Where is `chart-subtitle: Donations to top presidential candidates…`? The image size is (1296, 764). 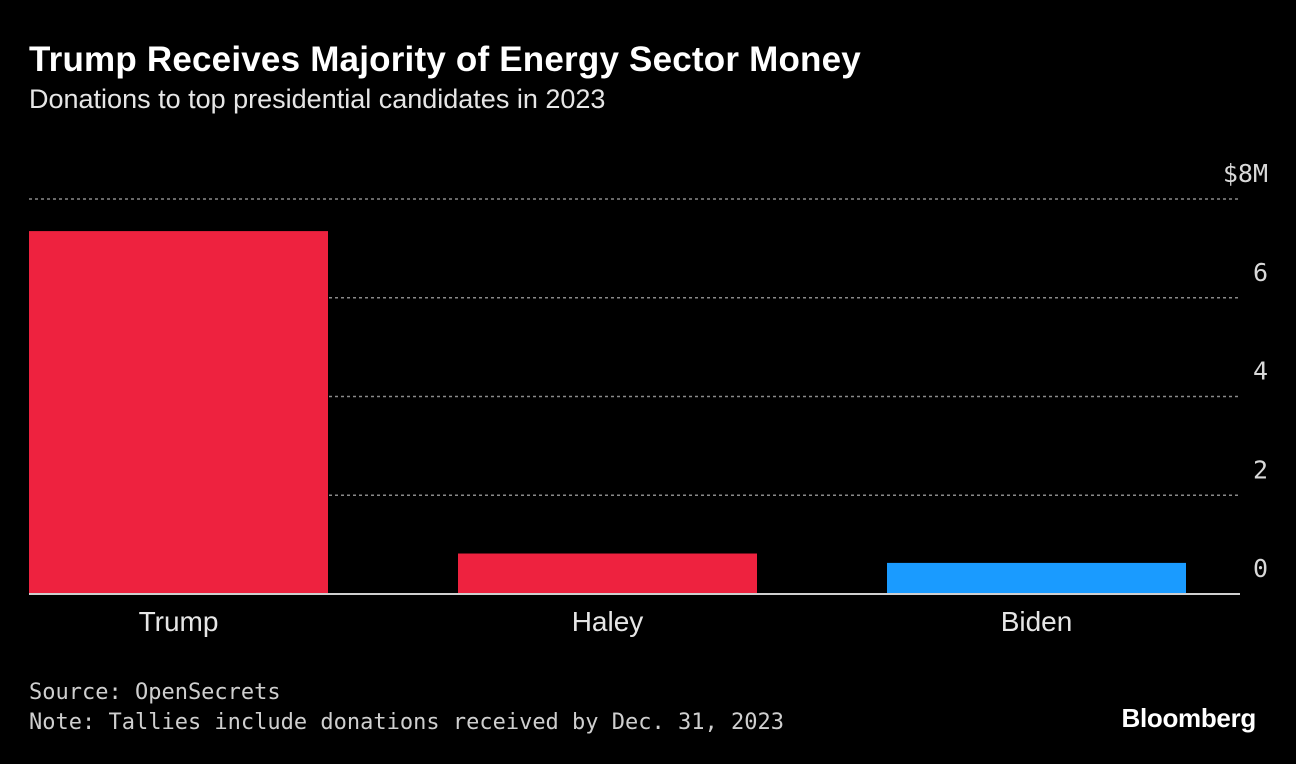 chart-subtitle: Donations to top presidential candidates… is located at coordinates (317, 99).